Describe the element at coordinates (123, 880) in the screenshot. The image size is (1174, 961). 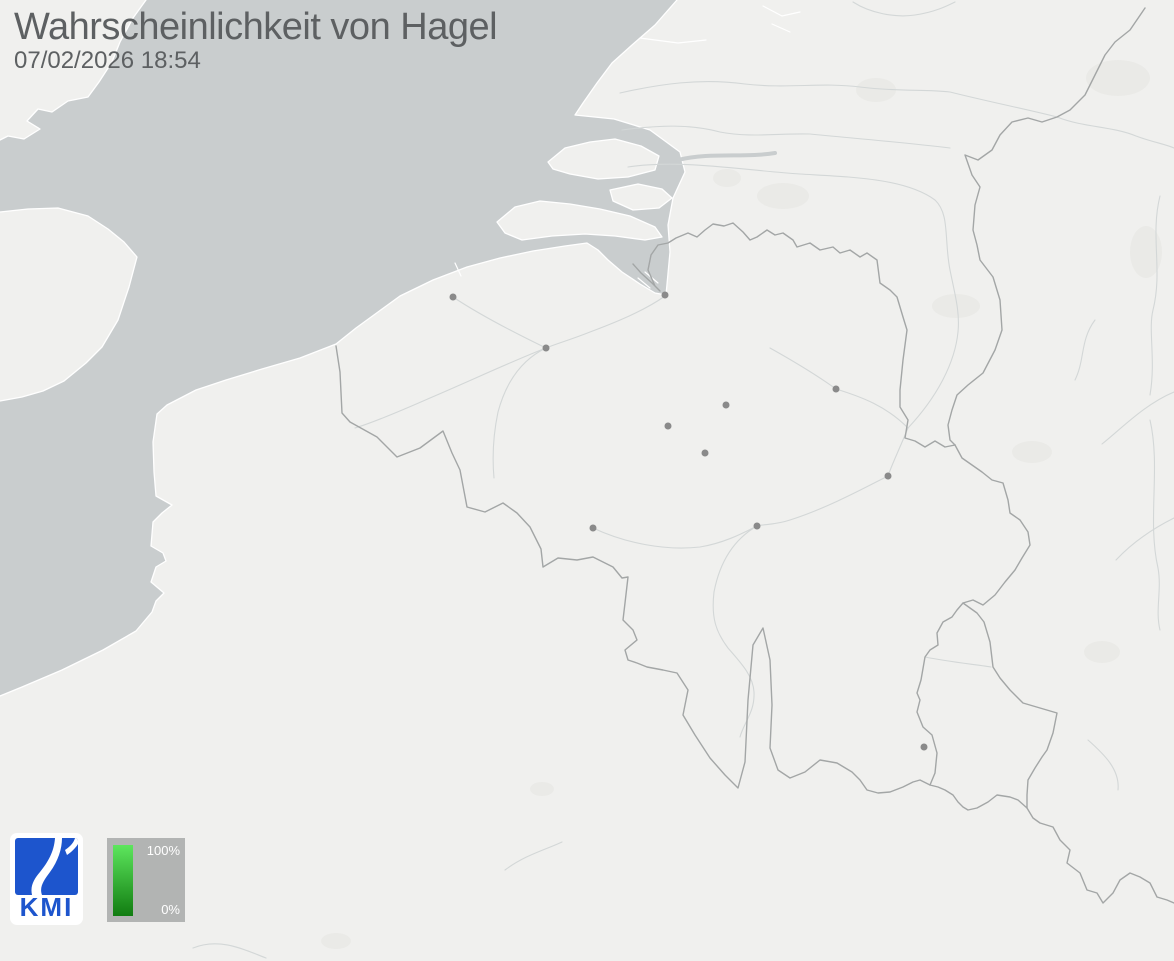
I see `legend-gradient-bar` at that location.